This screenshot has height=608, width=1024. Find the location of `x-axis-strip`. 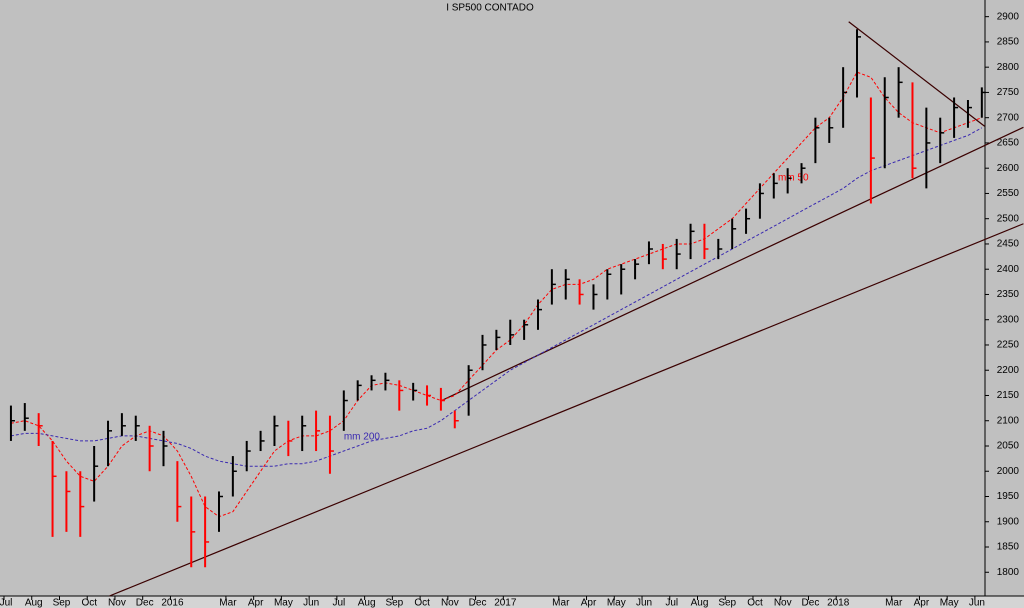

x-axis-strip is located at coordinates (512, 602).